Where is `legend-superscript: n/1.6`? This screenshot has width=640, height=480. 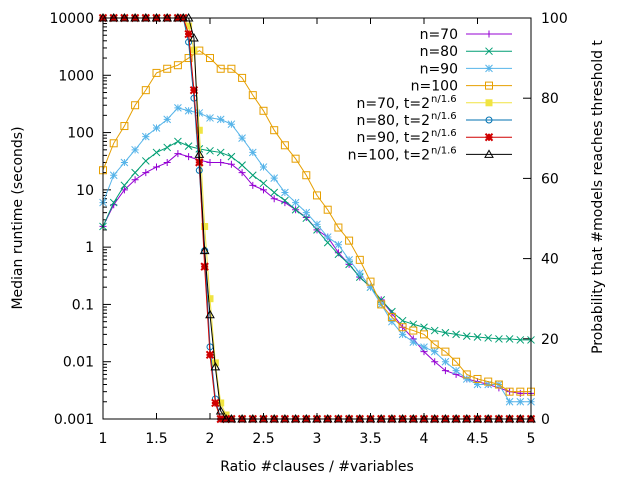
legend-superscript: n/1.6 is located at coordinates (444, 133).